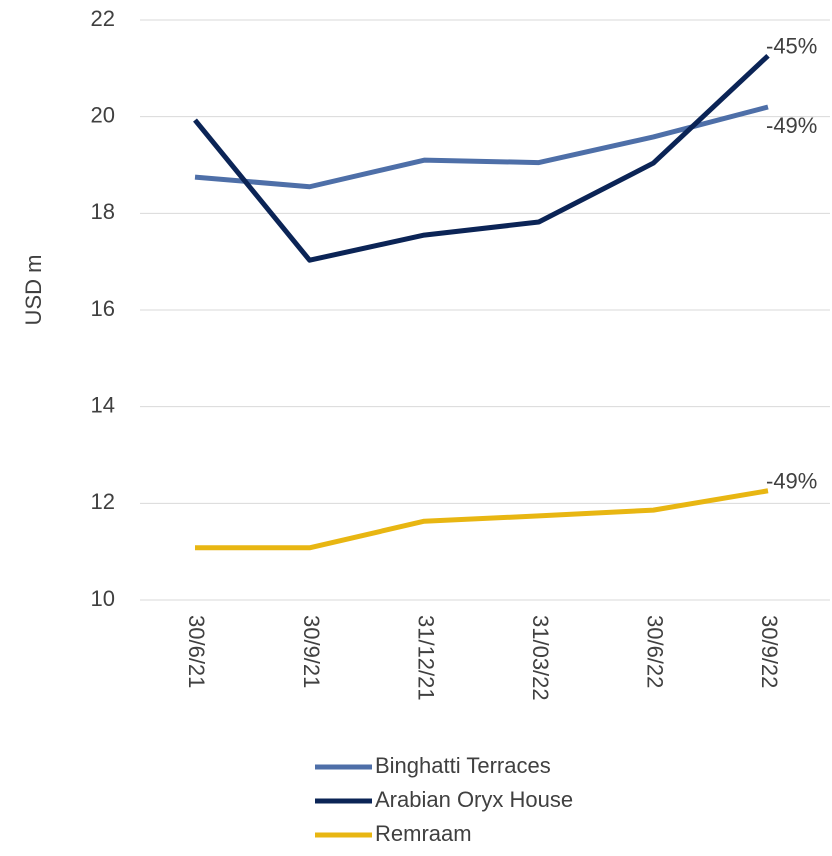  Describe the element at coordinates (103, 211) in the screenshot. I see `y-tick-label: 18` at that location.